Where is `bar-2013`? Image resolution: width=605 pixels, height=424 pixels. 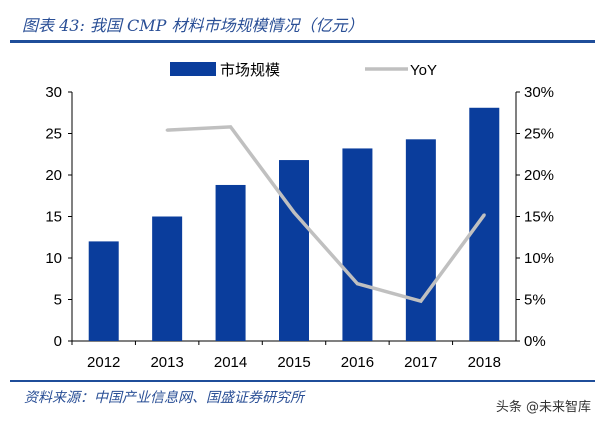
bar-2013 is located at coordinates (167, 278).